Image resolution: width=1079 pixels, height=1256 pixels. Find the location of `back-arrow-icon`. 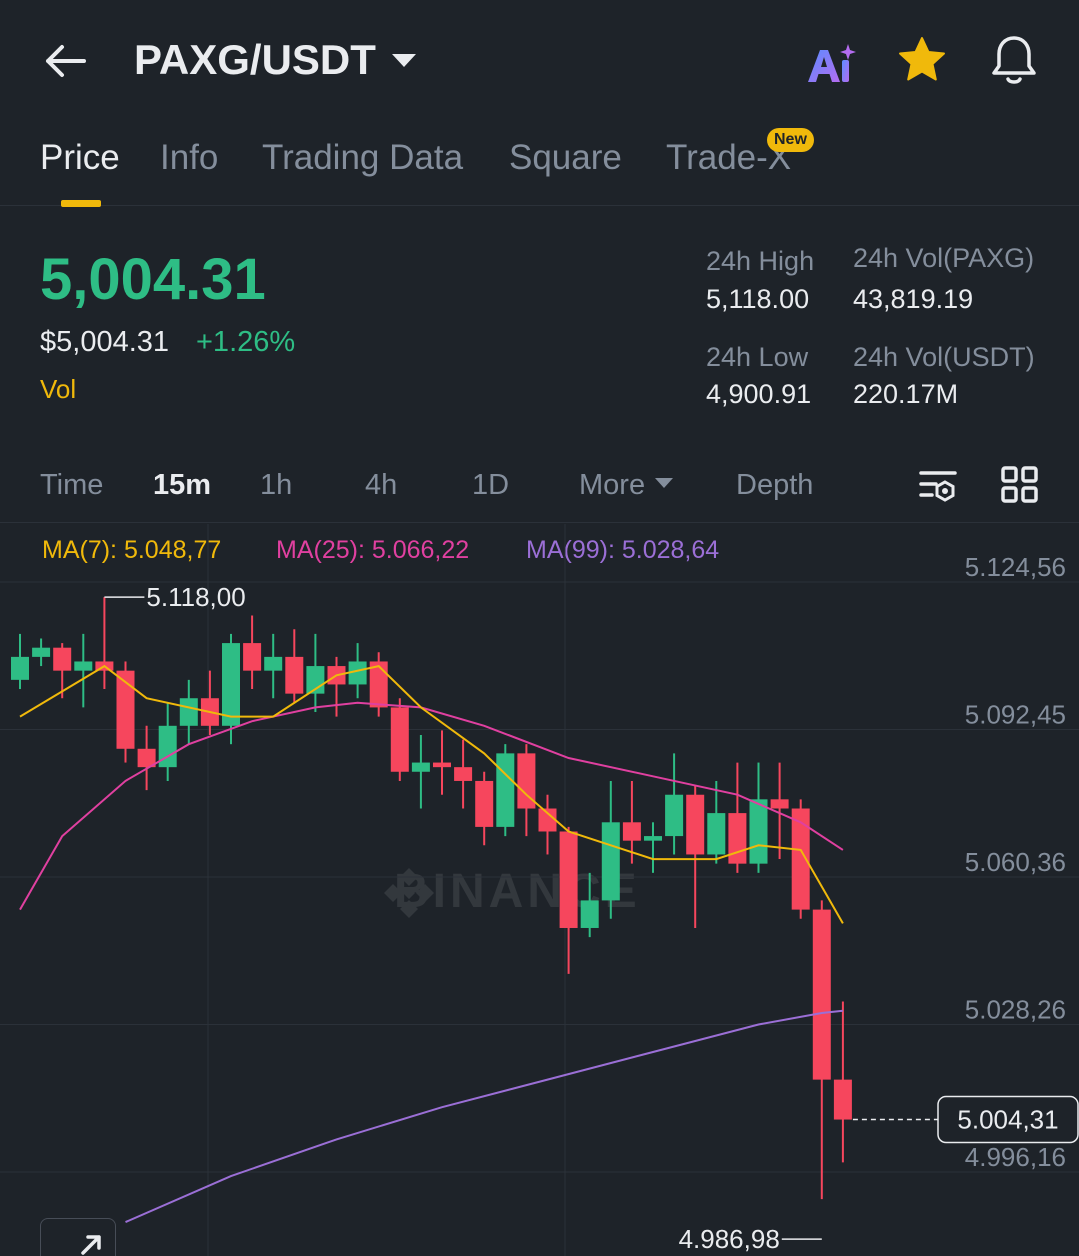

back-arrow-icon is located at coordinates (65, 61).